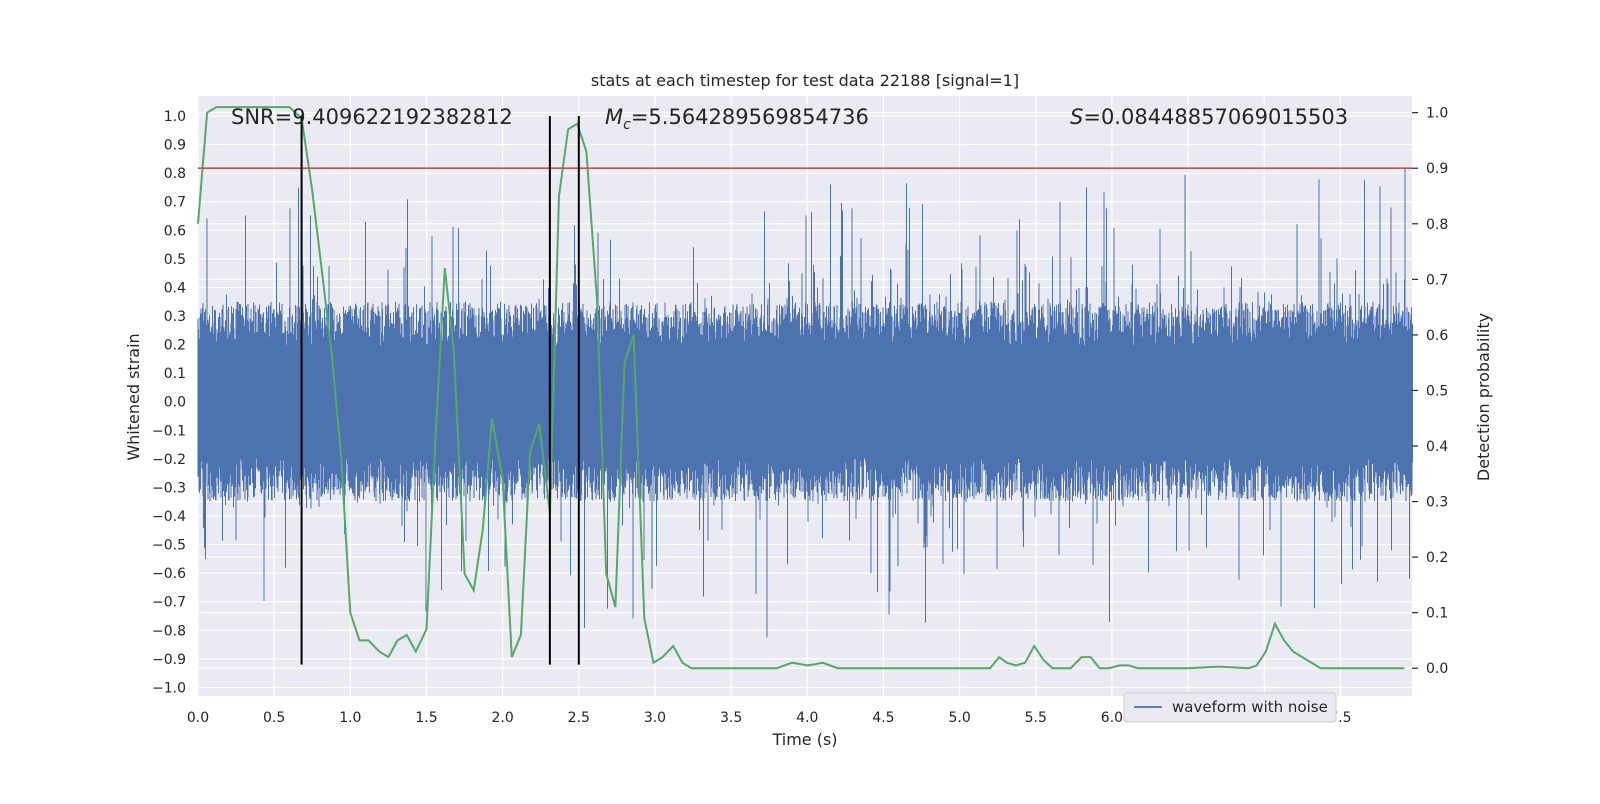 This screenshot has width=1600, height=804. I want to click on y-right-tick-label: 0.1, so click(1437, 614).